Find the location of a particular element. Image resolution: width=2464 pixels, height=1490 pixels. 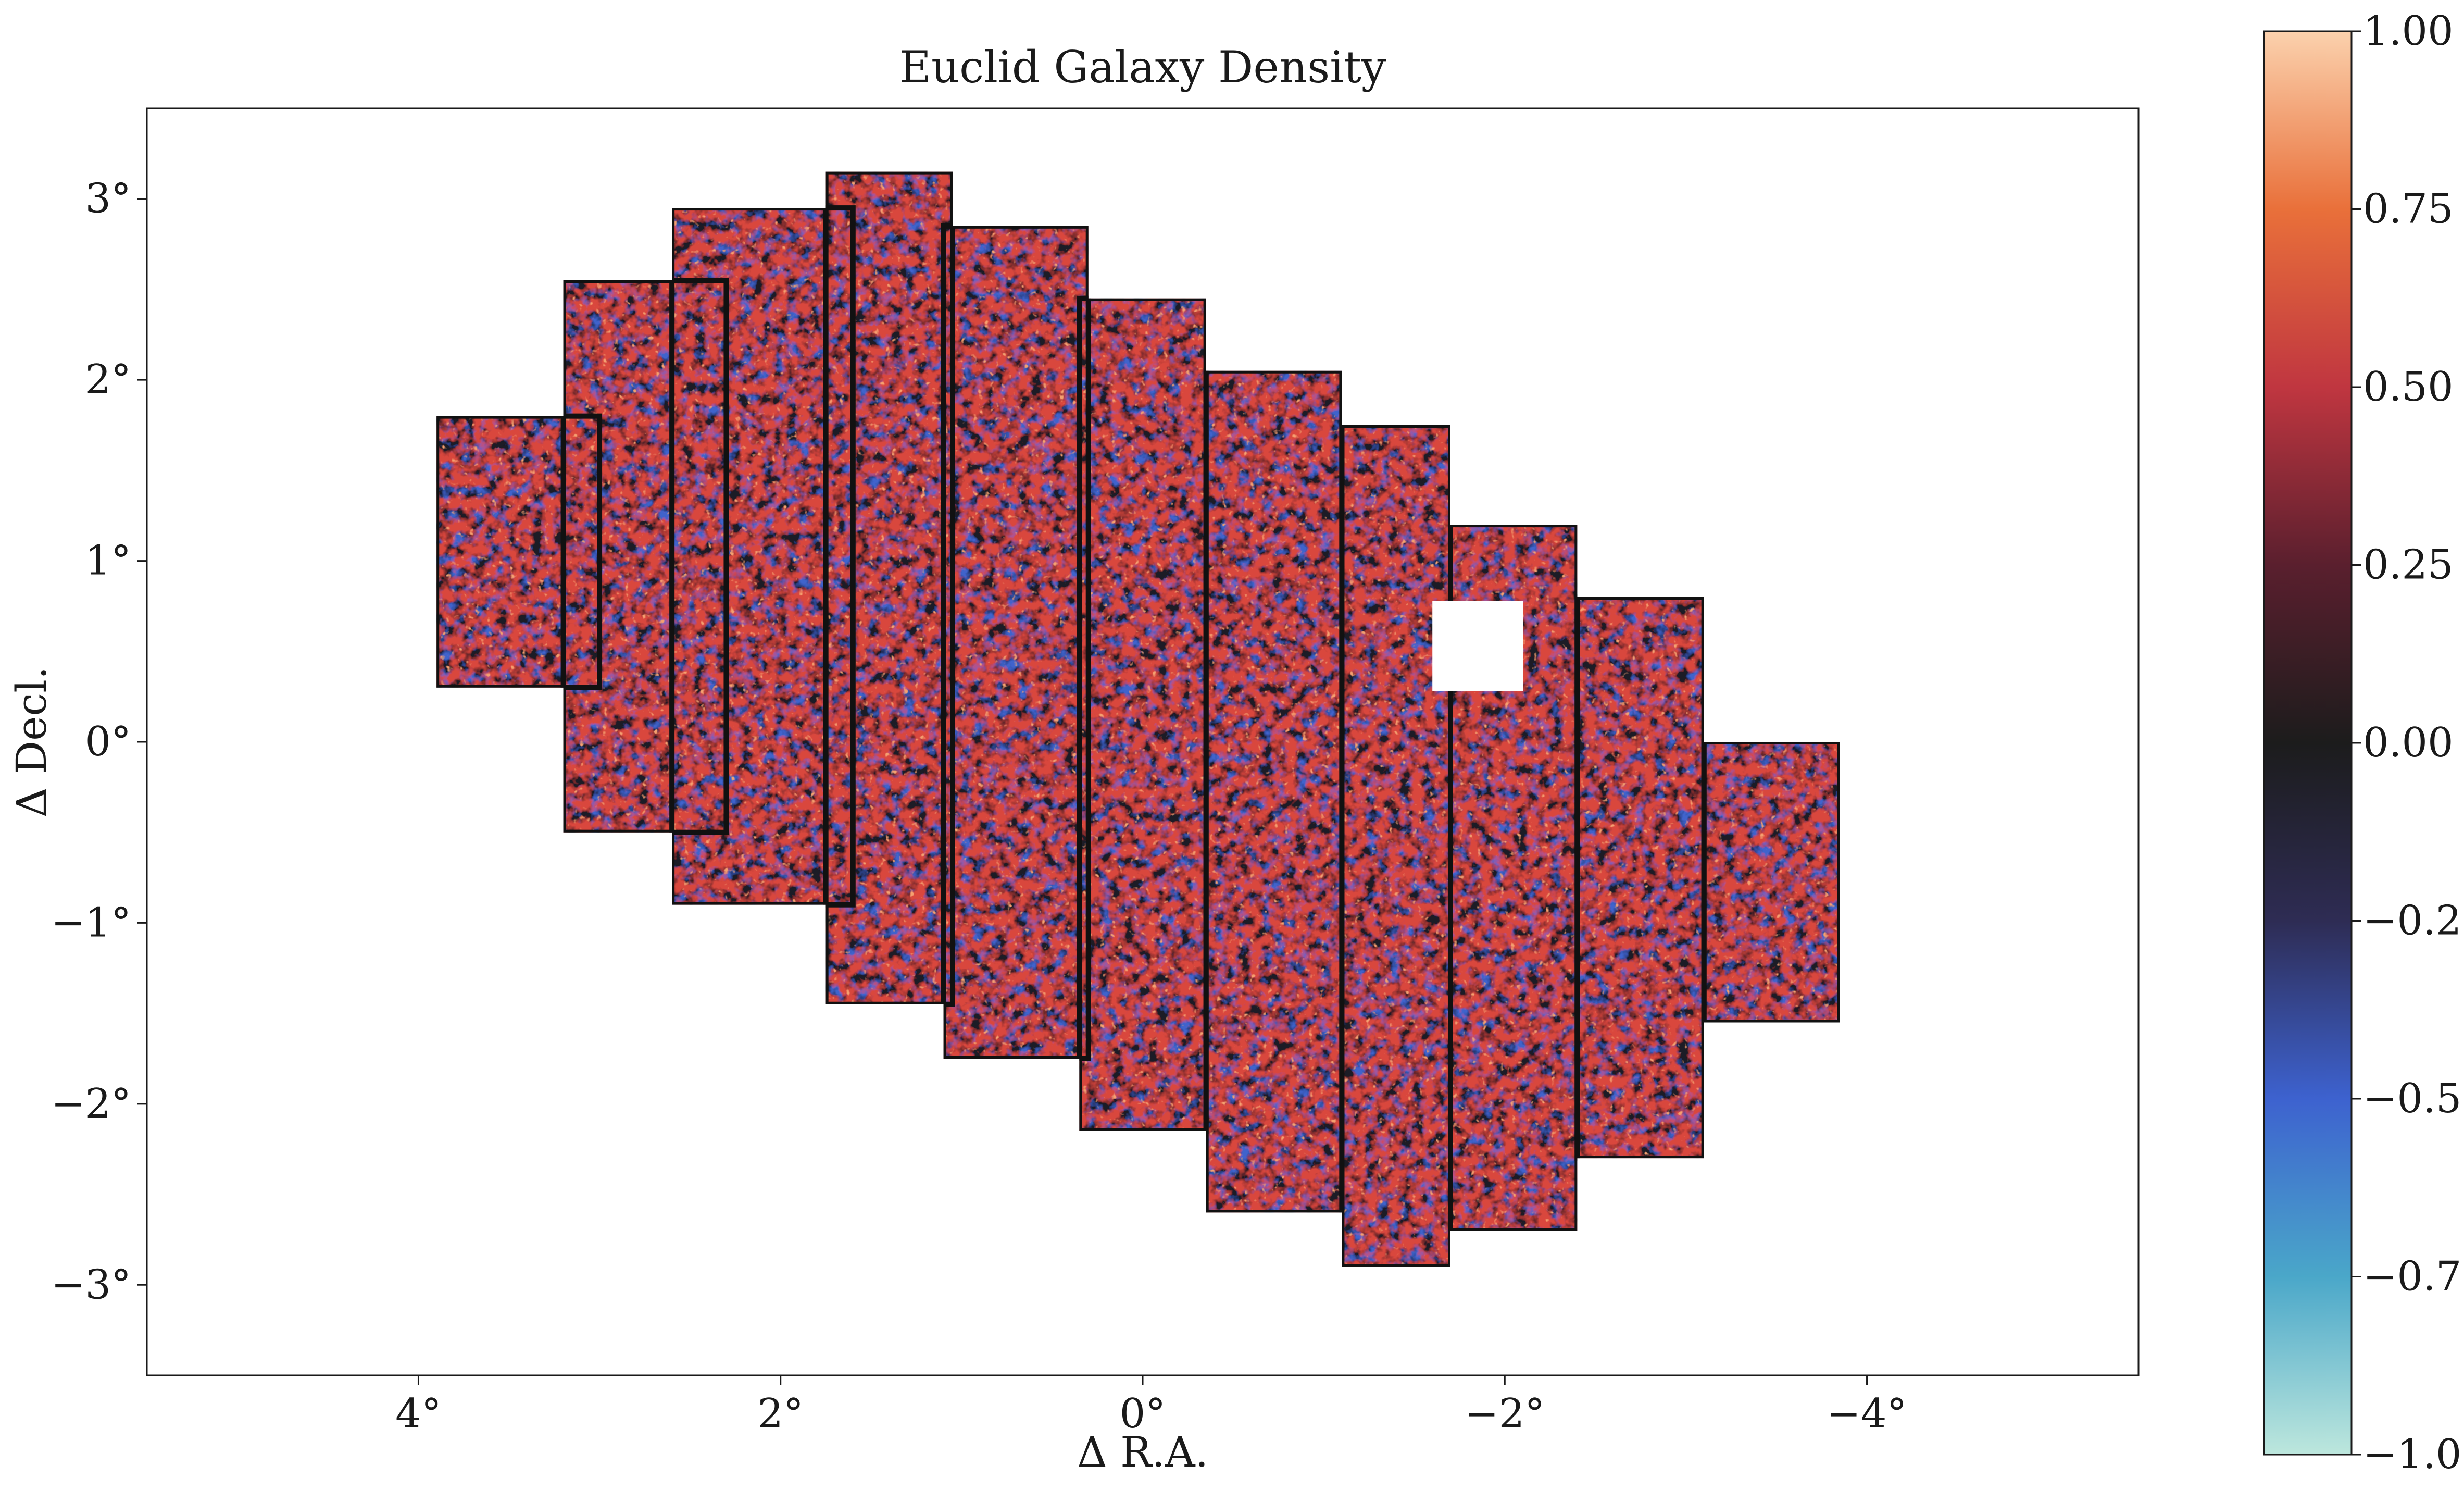

y-tick-label: −1° is located at coordinates (91, 922).